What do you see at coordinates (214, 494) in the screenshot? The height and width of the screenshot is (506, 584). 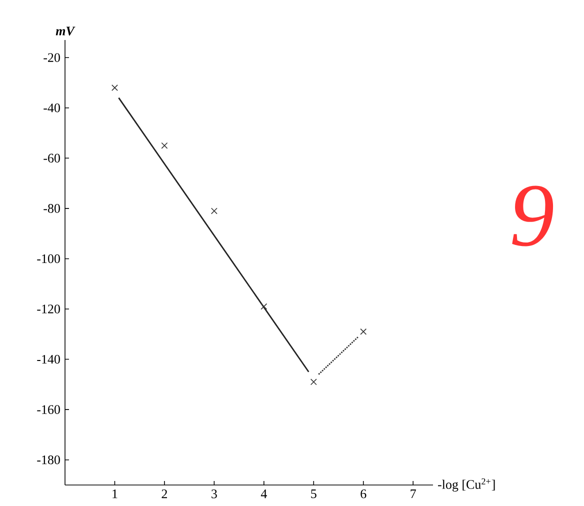 I see `x-tick-label: 3` at bounding box center [214, 494].